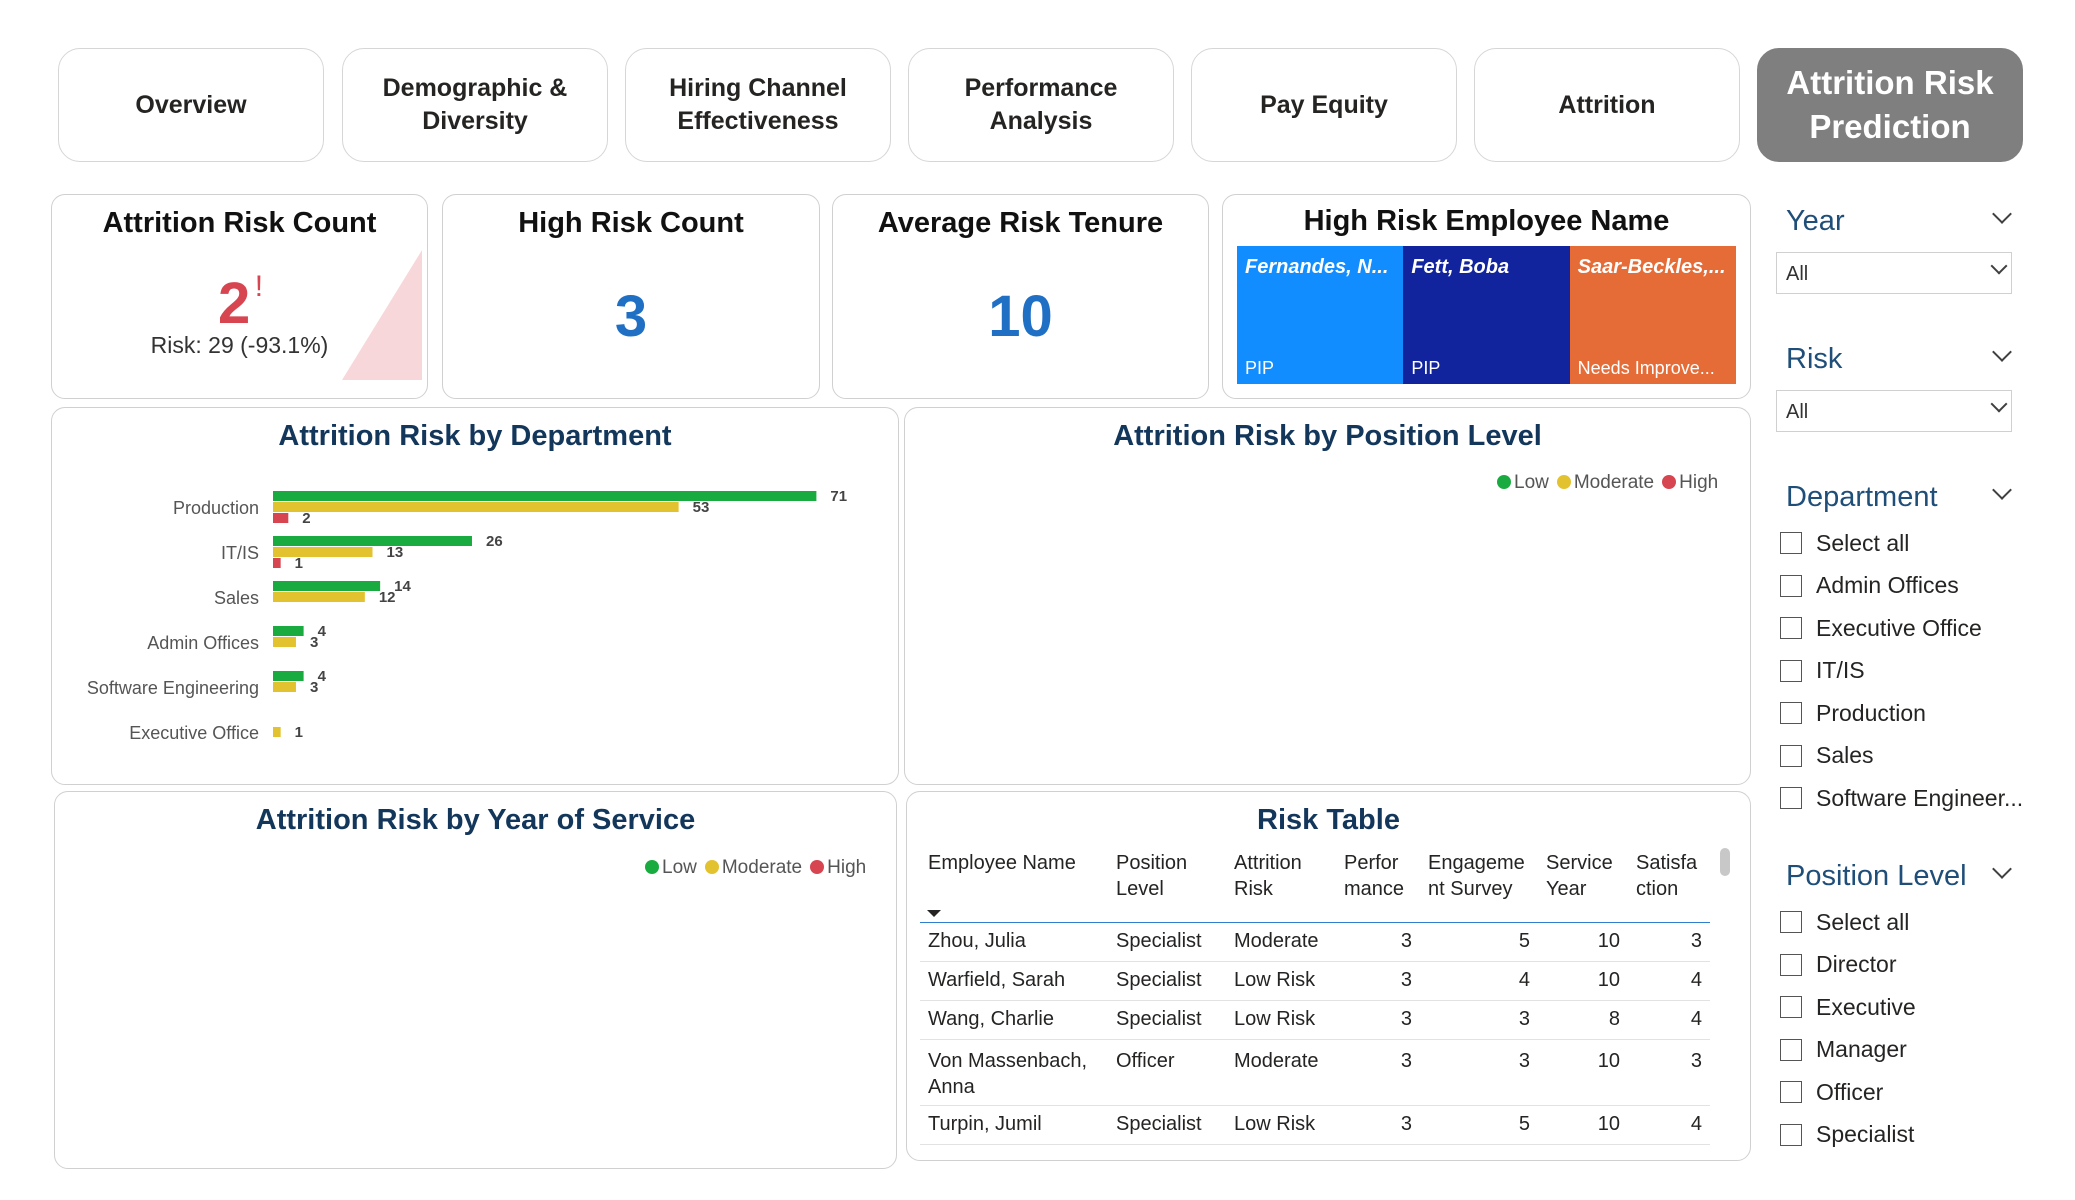 This screenshot has height=1200, width=2075. What do you see at coordinates (1324, 105) in the screenshot?
I see `tab-pay-equity: Pay Equity` at bounding box center [1324, 105].